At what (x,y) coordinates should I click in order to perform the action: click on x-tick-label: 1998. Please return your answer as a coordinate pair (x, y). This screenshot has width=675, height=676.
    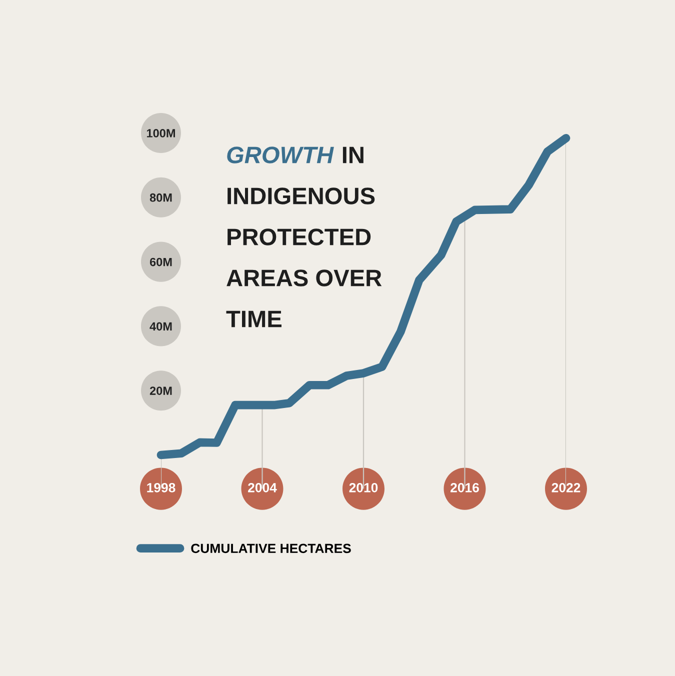
    Looking at the image, I should click on (161, 487).